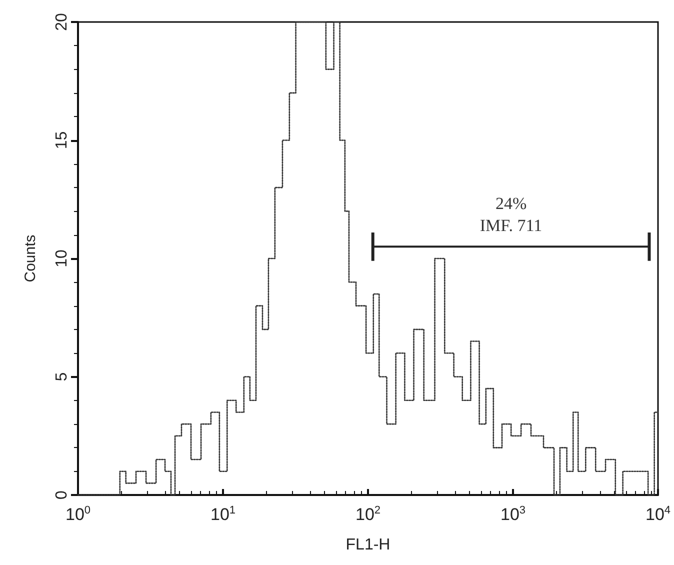  I want to click on annotation: 24% IMF. 711, so click(511, 215).